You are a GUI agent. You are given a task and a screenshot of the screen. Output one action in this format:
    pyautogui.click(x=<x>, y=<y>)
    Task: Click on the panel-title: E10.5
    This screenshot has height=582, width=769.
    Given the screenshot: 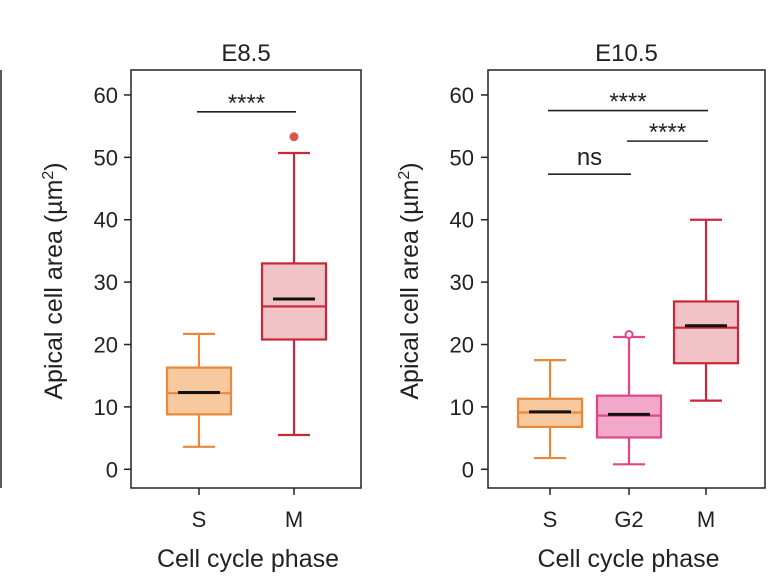 What is the action you would take?
    pyautogui.click(x=626, y=53)
    